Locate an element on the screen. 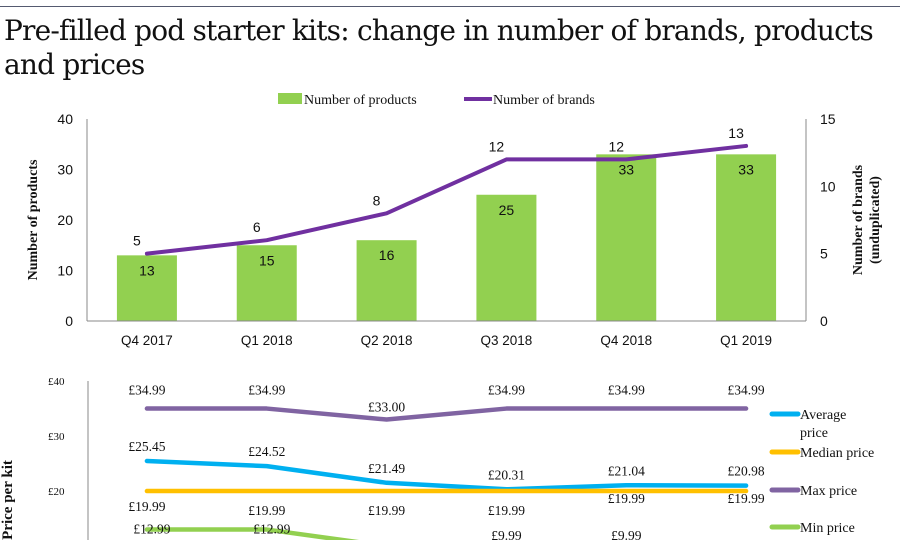 Image resolution: width=900 pixels, height=540 pixels. data-label: £20.31 is located at coordinates (506, 474).